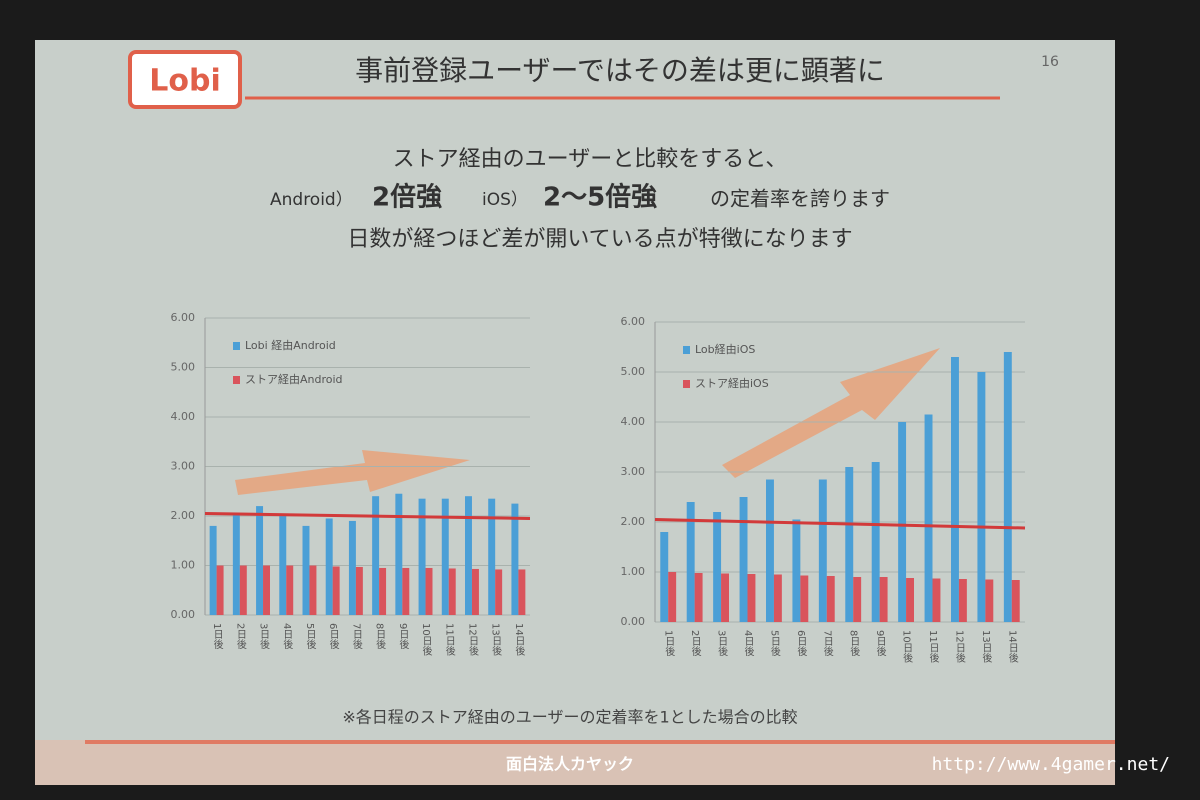 The width and height of the screenshot is (1200, 800). What do you see at coordinates (732, 383) in the screenshot?
I see `legend-label: ストア経由iOS` at bounding box center [732, 383].